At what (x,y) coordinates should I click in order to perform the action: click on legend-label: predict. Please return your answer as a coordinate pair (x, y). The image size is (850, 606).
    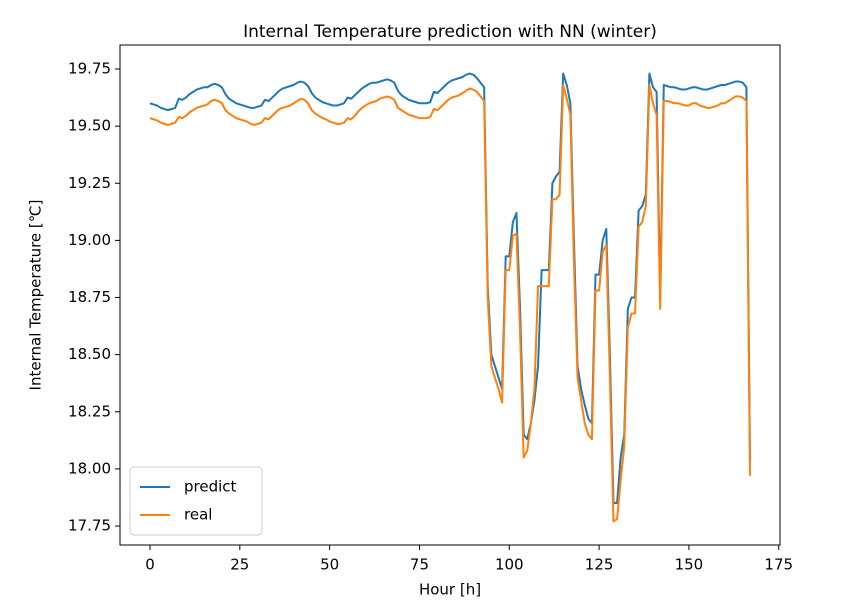
    Looking at the image, I should click on (210, 487).